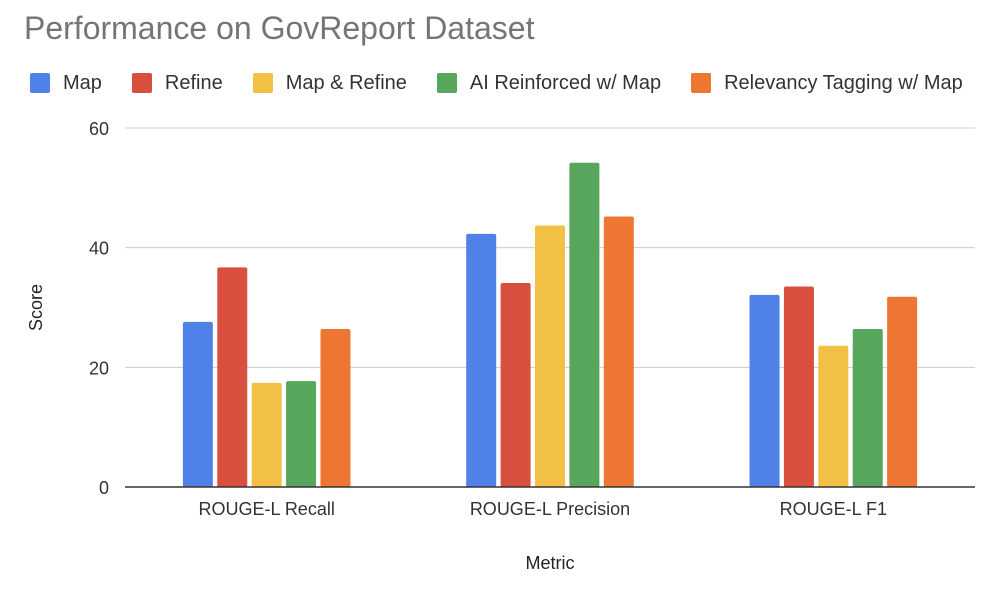 The image size is (994, 594). I want to click on legend-item: AI Reinforced w/ Map, so click(549, 83).